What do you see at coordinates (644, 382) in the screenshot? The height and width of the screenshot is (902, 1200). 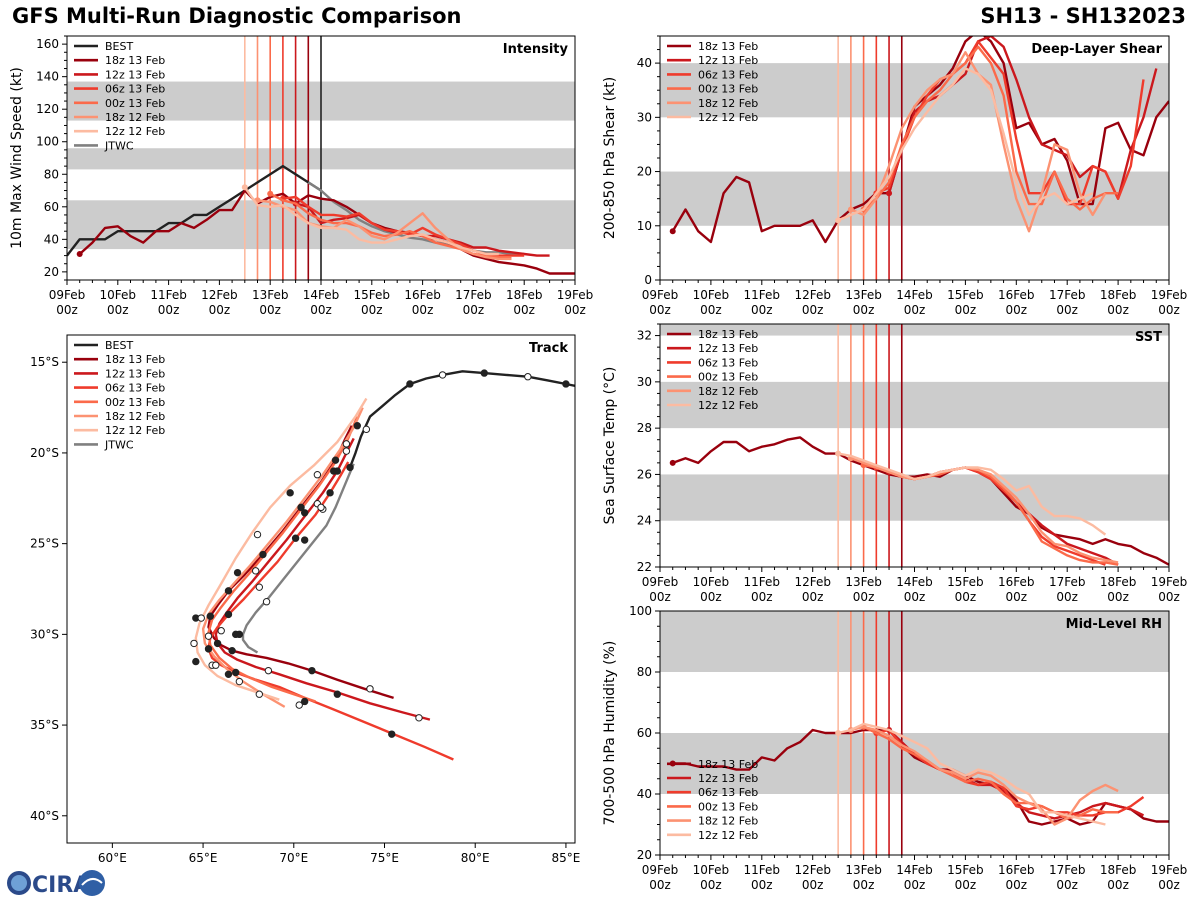 I see `y-tick-label: 30` at bounding box center [644, 382].